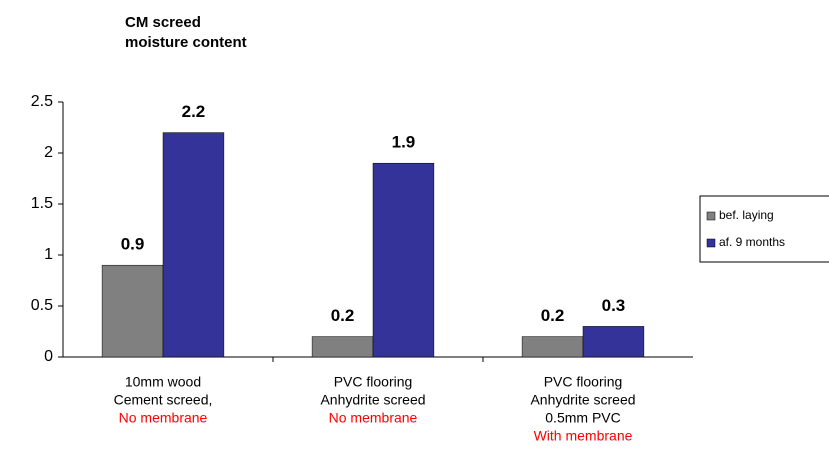 The height and width of the screenshot is (459, 829). I want to click on value-label: 0.9, so click(133, 244).